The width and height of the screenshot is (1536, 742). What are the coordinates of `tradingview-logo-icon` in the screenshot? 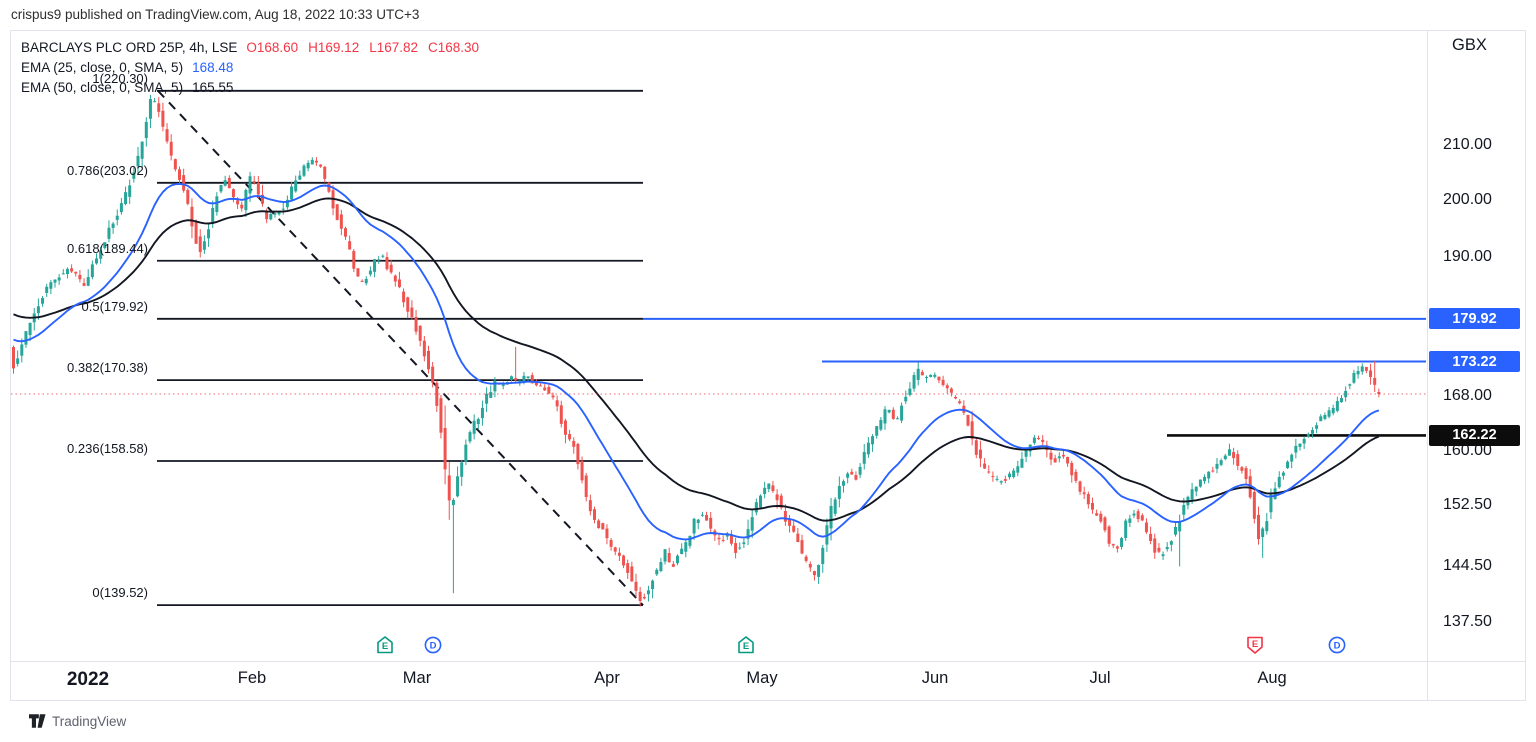 It's located at (37, 721).